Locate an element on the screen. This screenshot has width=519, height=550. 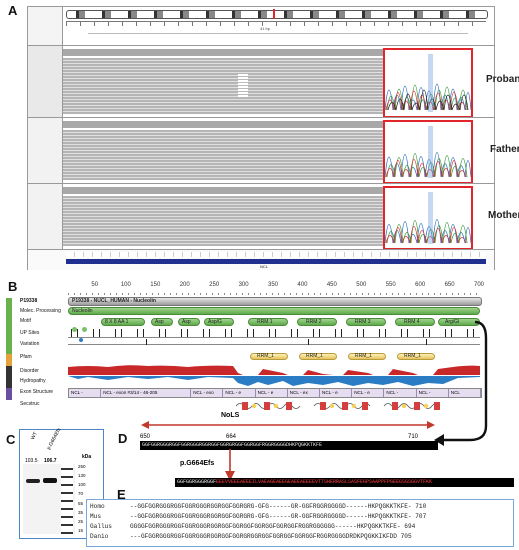
marker-label: 15 is located at coordinates (81, 530).